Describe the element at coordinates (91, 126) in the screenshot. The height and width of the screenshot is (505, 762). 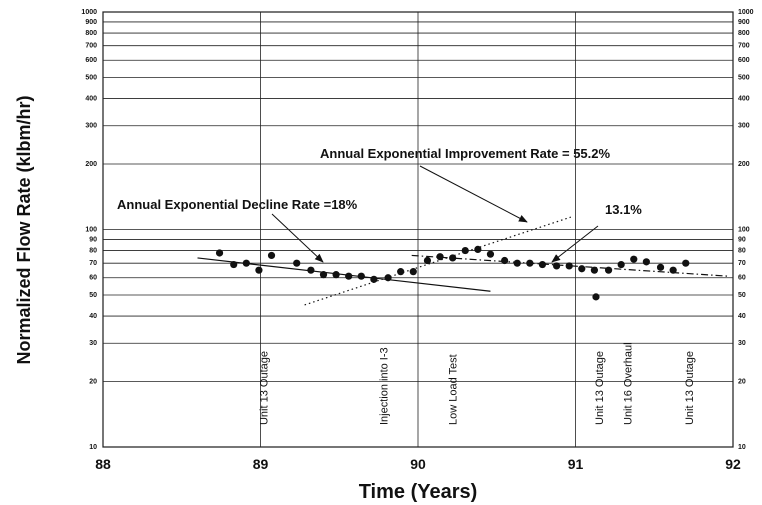
I see `y-tick-label: 300` at that location.